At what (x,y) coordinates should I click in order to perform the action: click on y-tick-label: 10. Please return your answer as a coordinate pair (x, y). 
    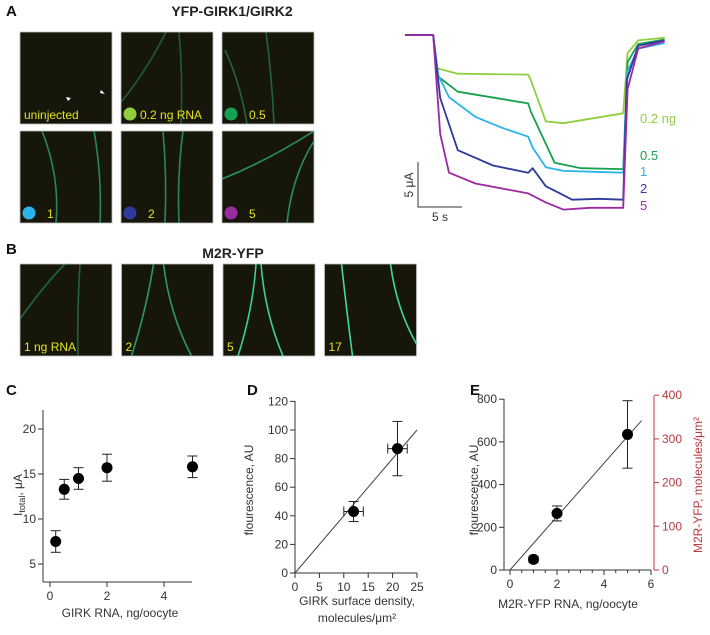
    Looking at the image, I should click on (30, 519).